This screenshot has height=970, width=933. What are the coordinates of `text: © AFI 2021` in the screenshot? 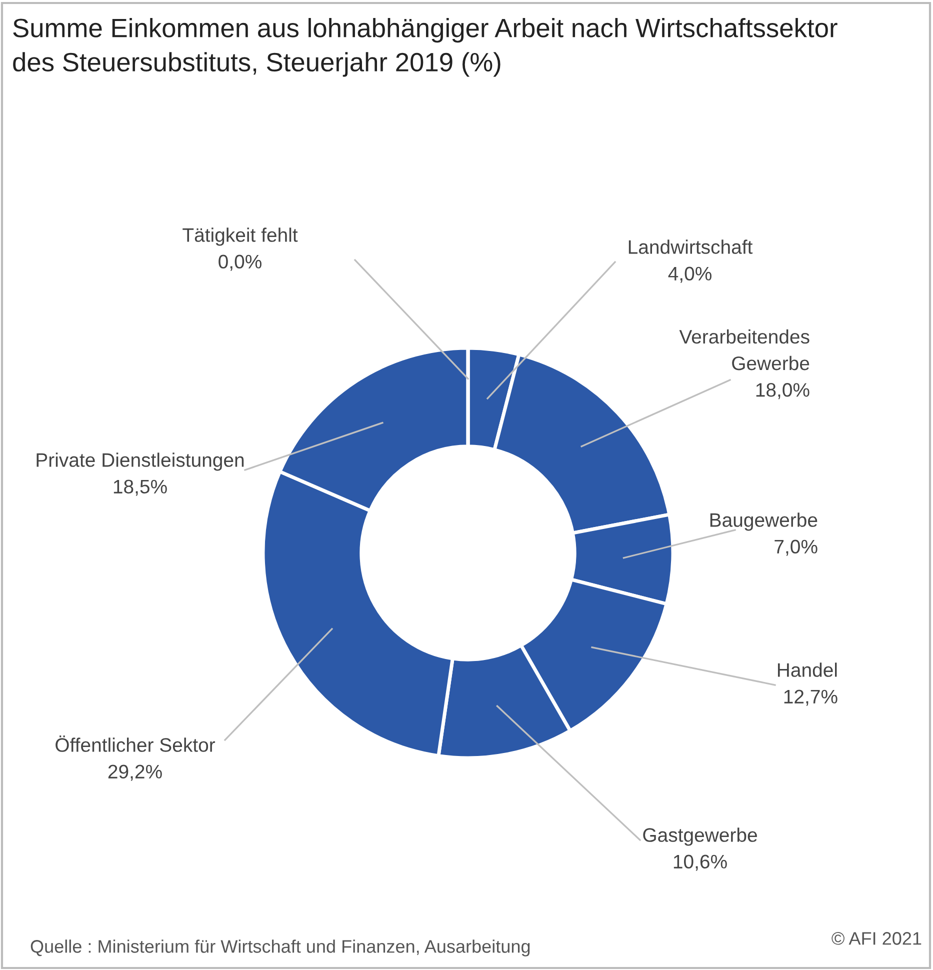 It's located at (877, 938).